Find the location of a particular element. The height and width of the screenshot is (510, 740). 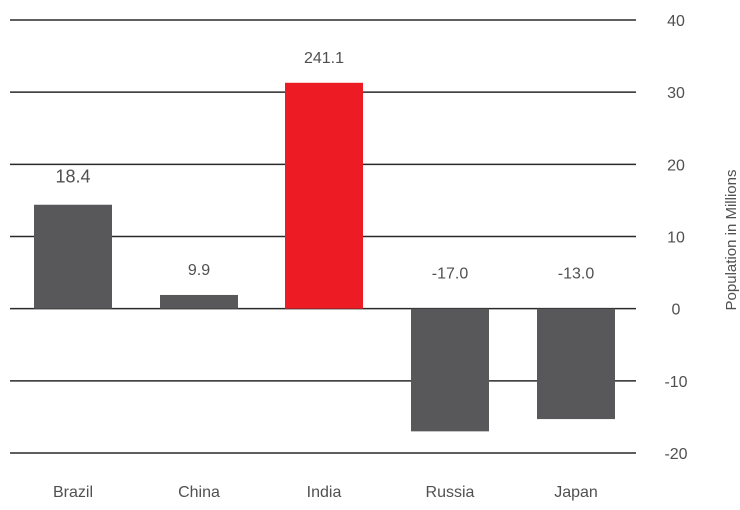

y-tick-label: 0 is located at coordinates (676, 310).